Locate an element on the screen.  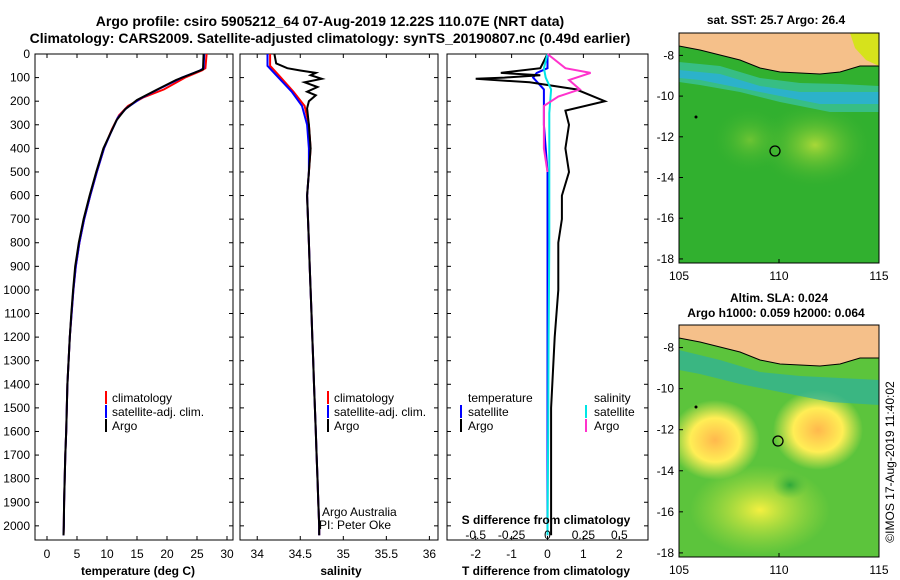
high-sla-west is located at coordinates (719, 440).